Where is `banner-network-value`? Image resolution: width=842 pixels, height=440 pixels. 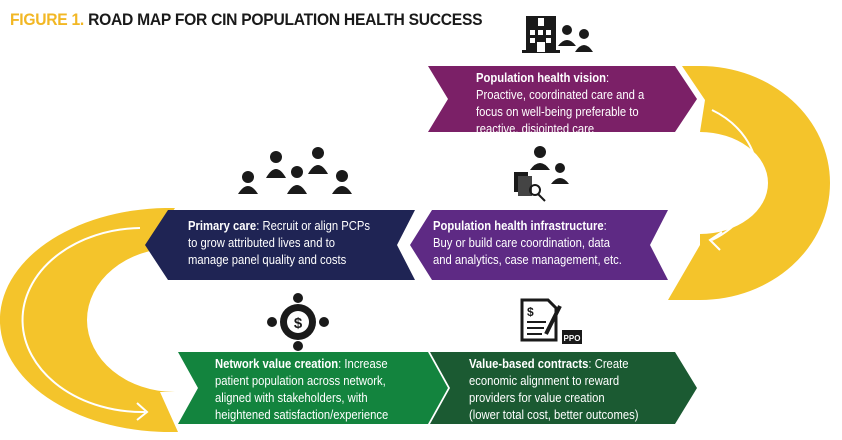 banner-network-value is located at coordinates (313, 388).